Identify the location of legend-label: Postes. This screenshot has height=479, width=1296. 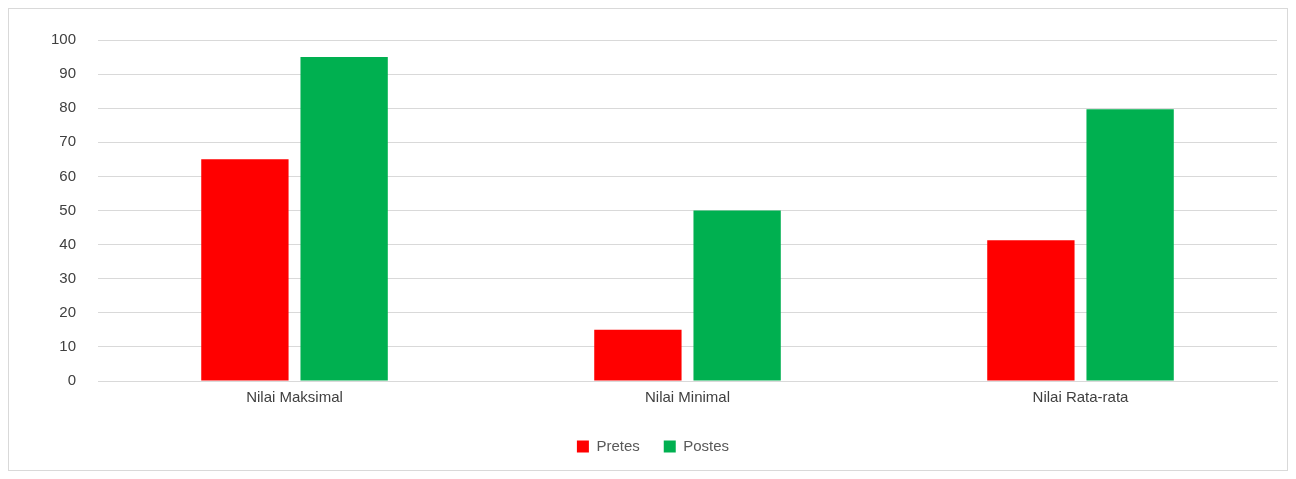
(706, 445).